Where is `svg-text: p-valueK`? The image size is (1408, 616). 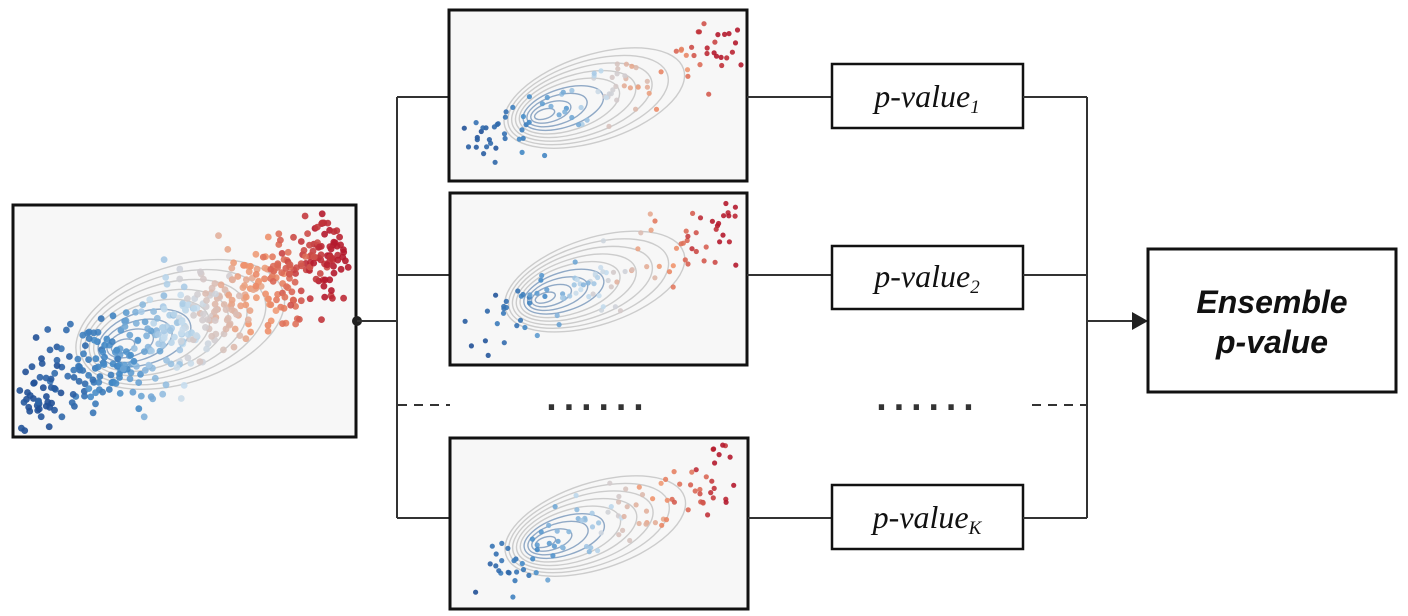
svg-text: p-valueK is located at coordinates (927, 519).